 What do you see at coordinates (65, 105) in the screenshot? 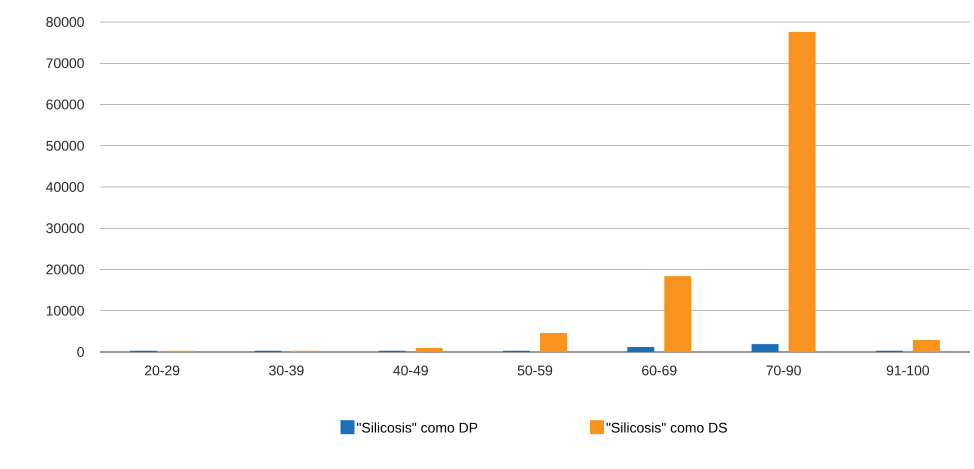
I see `y-tick-label: 60000` at bounding box center [65, 105].